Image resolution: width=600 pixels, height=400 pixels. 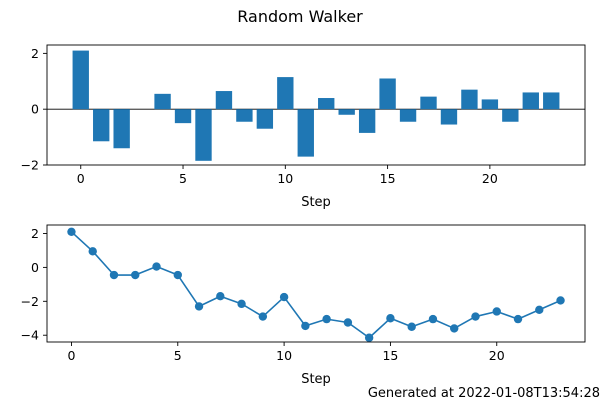 I want to click on y-tick-label: −4, so click(x=30, y=335).